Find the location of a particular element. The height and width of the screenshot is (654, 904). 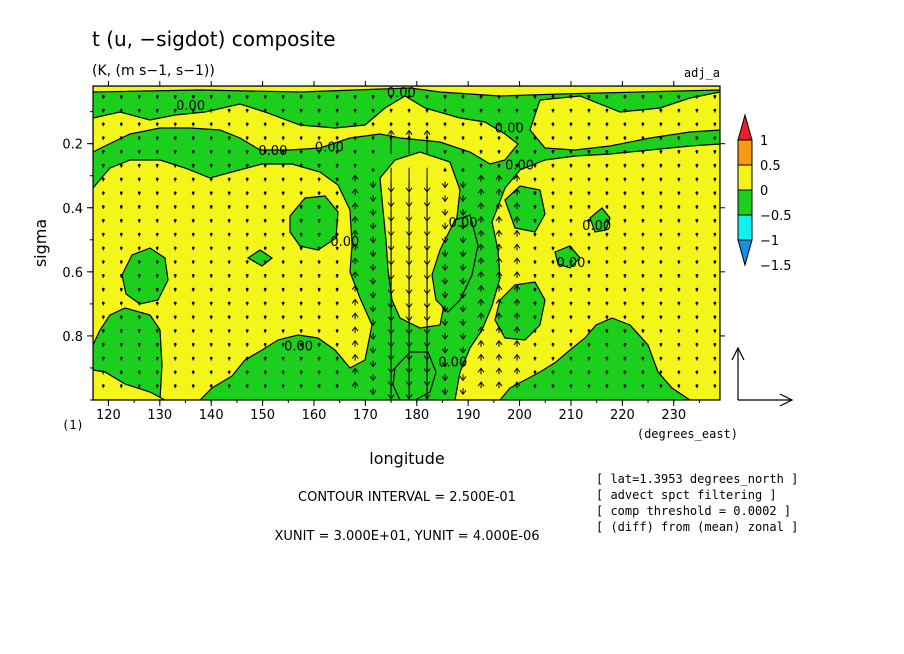

region-bottom-left is located at coordinates (129, 384).